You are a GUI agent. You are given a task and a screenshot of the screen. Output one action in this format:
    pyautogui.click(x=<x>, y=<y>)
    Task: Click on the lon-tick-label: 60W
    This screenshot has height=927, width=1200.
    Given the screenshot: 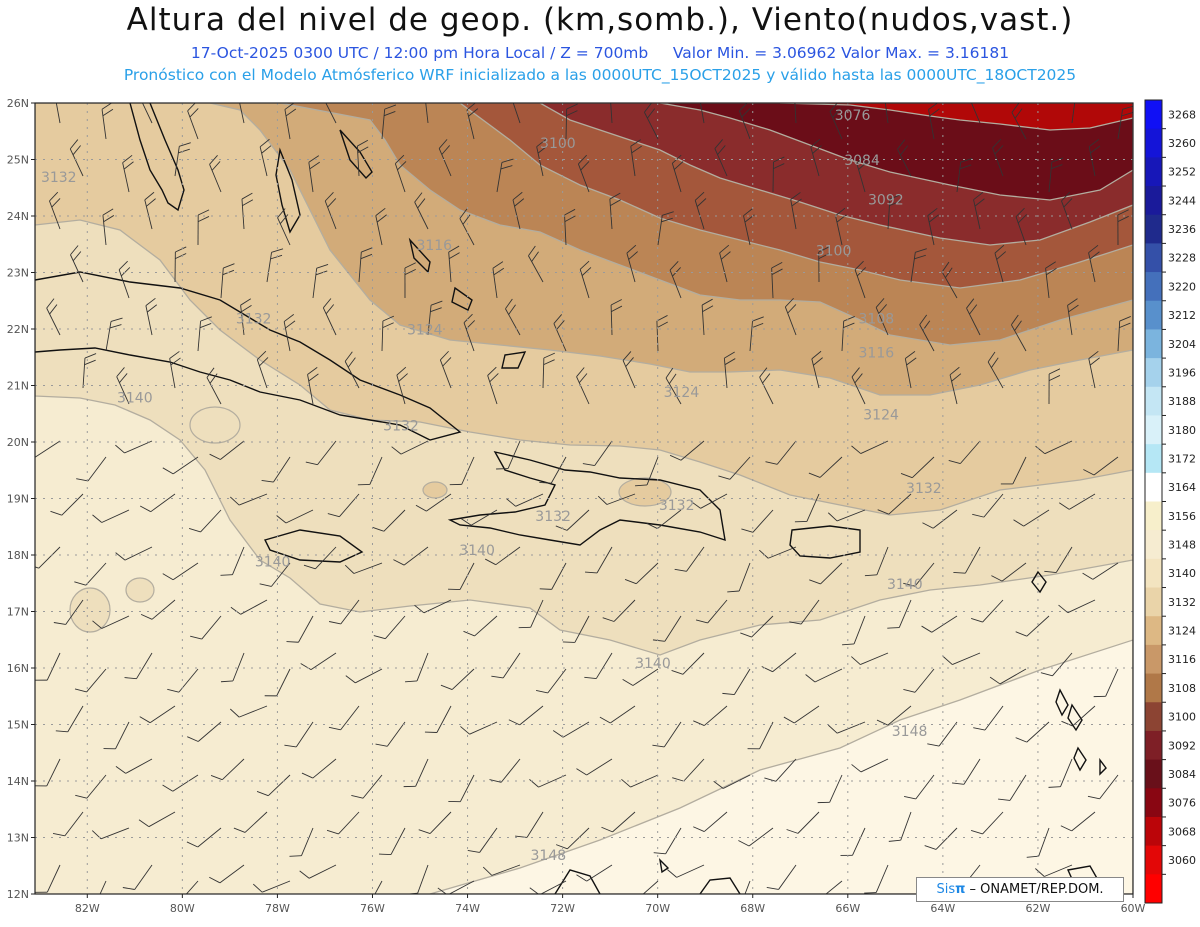 What is the action you would take?
    pyautogui.click(x=1133, y=908)
    